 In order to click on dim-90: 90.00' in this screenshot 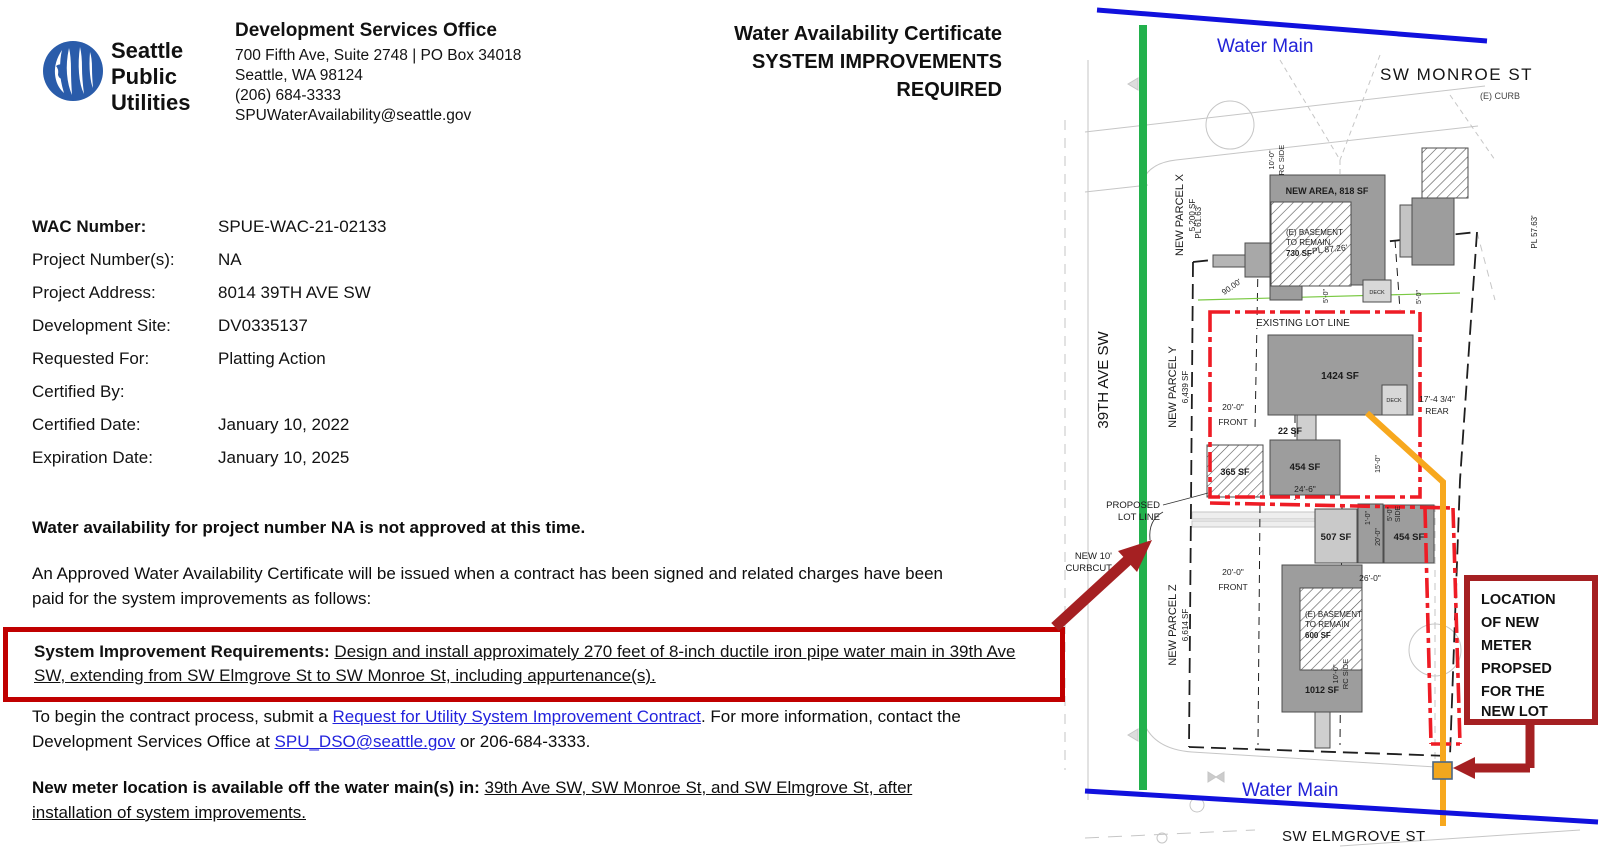, I will do `click(1231, 287)`.